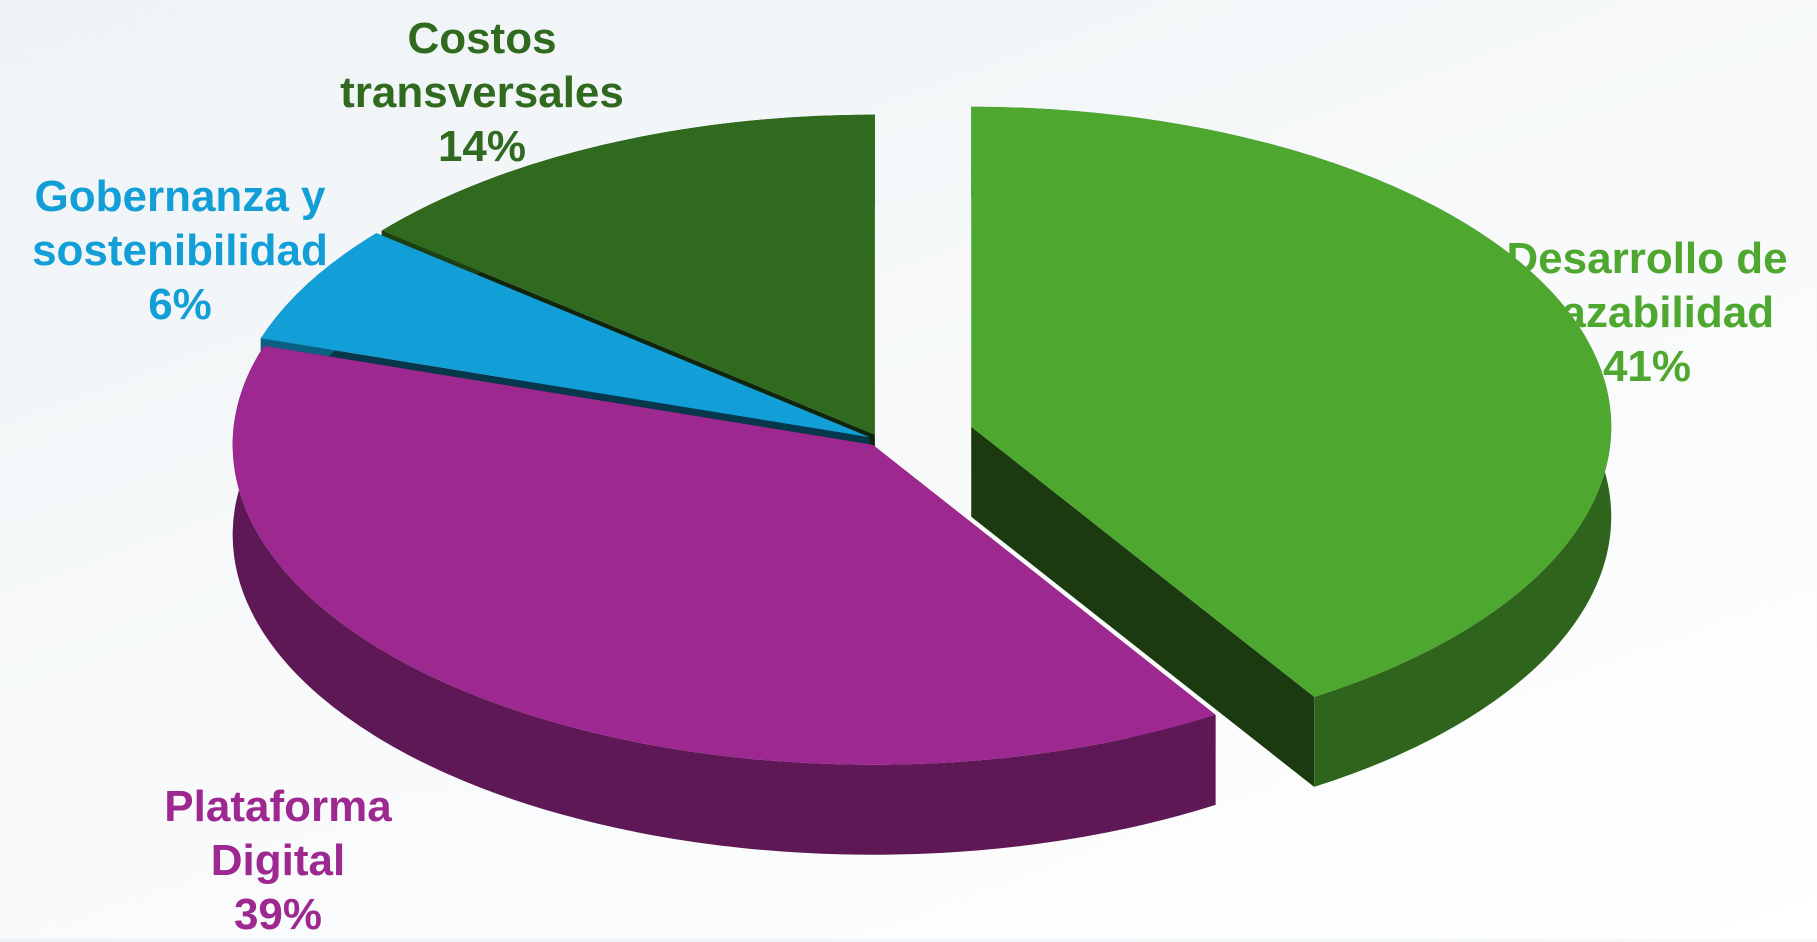  What do you see at coordinates (180, 304) in the screenshot?
I see `value-label: 6%` at bounding box center [180, 304].